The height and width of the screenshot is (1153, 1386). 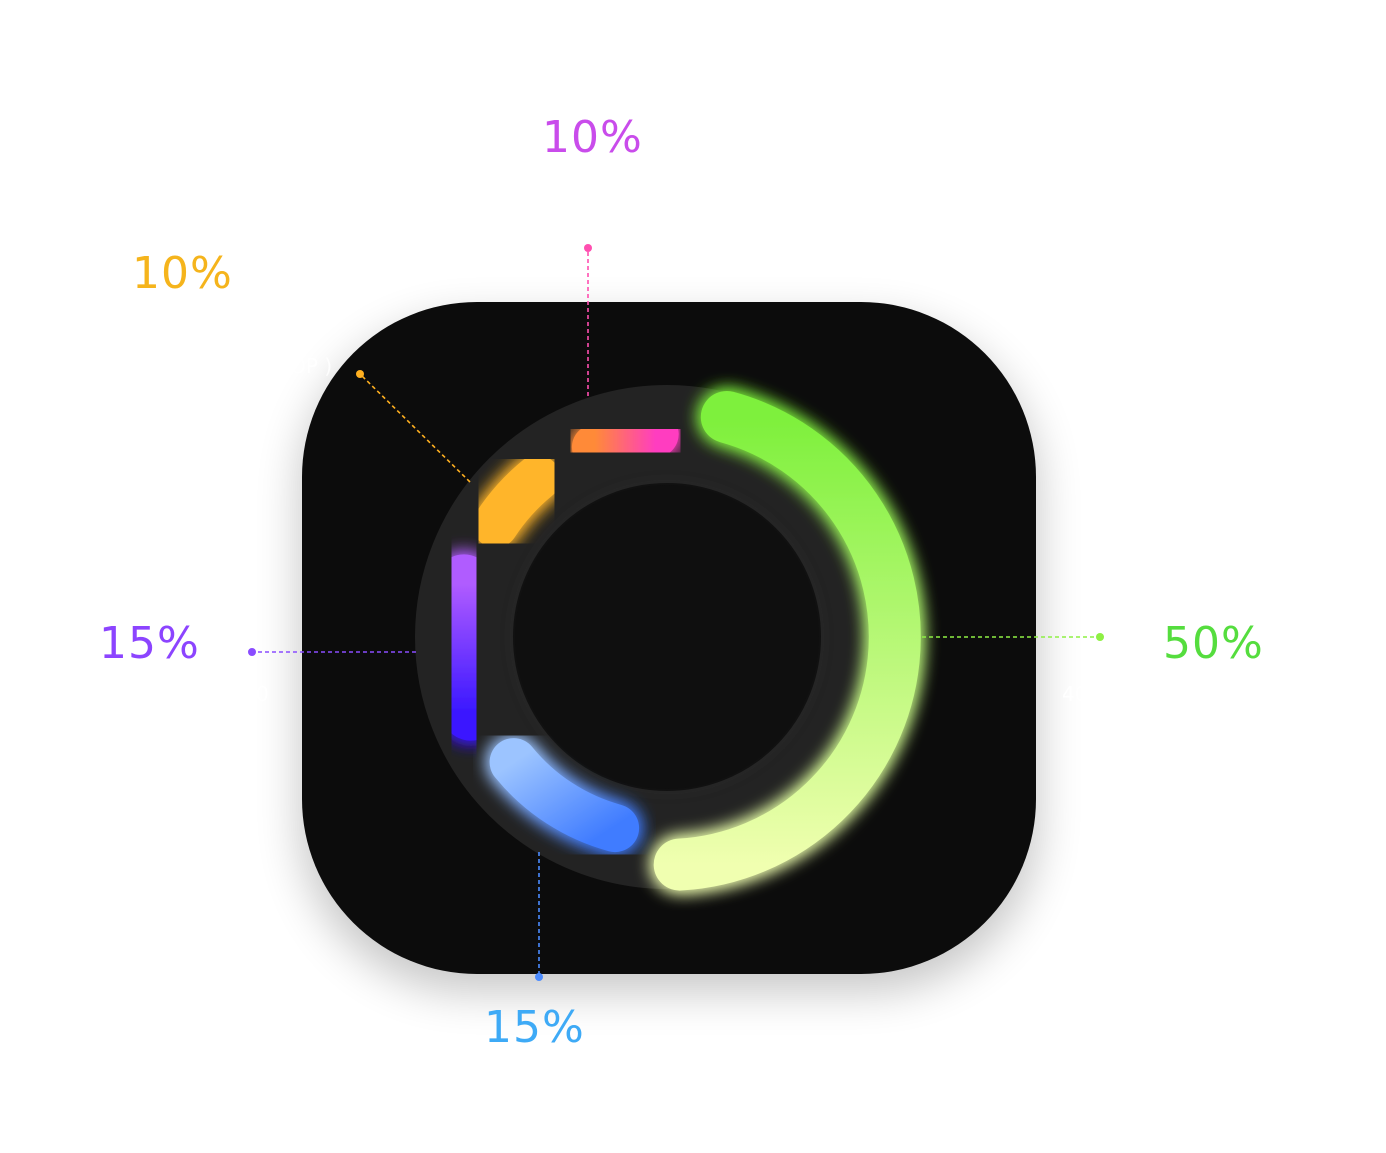 I want to click on faint-label-left: 0, so click(x=262, y=694).